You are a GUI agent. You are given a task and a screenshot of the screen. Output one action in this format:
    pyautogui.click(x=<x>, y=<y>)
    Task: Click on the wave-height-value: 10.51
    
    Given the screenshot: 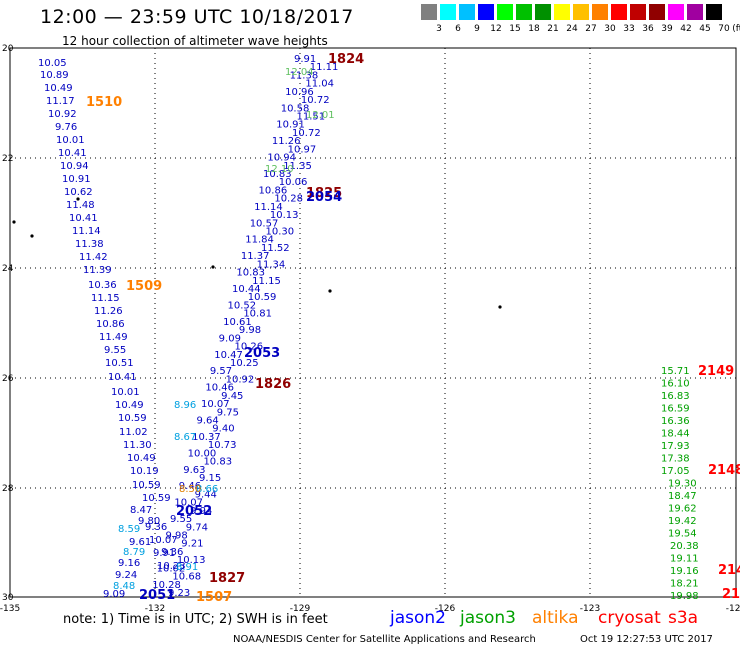 What is the action you would take?
    pyautogui.click(x=119, y=363)
    